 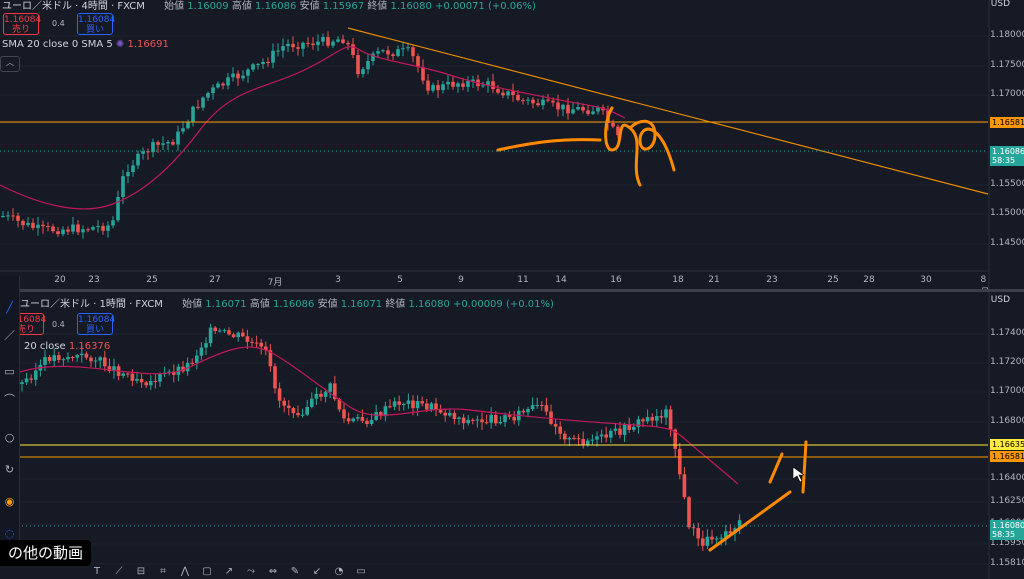 What do you see at coordinates (229, 571) in the screenshot?
I see `arrow-icon: ↗` at bounding box center [229, 571].